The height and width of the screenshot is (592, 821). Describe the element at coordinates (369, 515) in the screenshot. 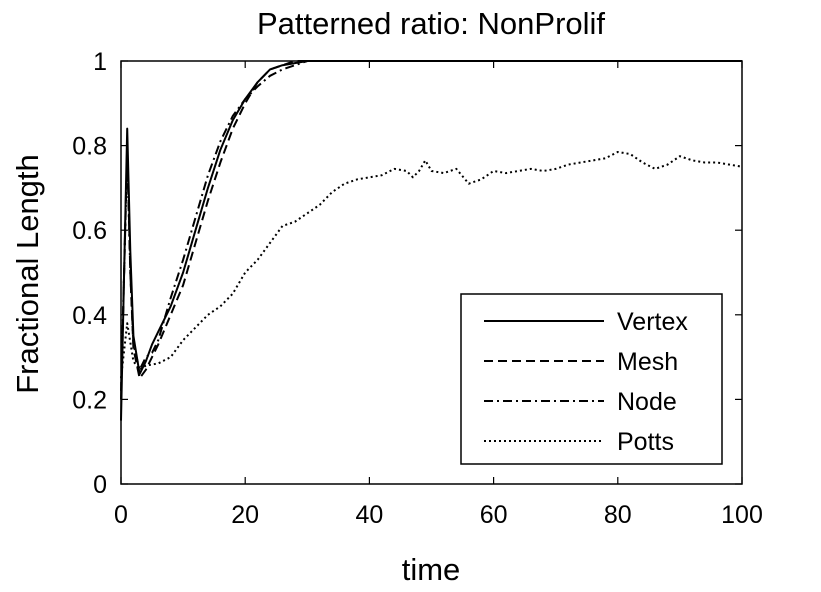

I see `x-tick-label: 40` at that location.